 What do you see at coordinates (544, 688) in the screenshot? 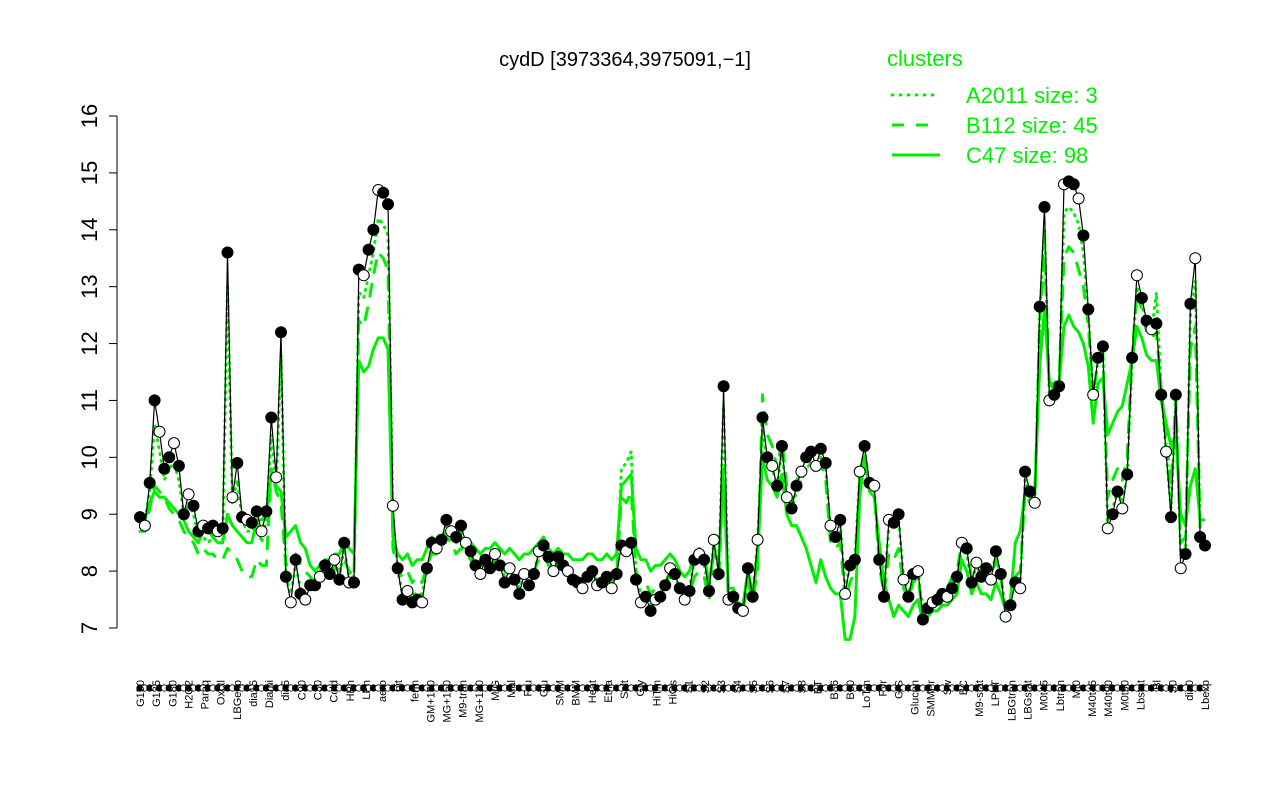
I see `x-tick-label: Glu` at bounding box center [544, 688].